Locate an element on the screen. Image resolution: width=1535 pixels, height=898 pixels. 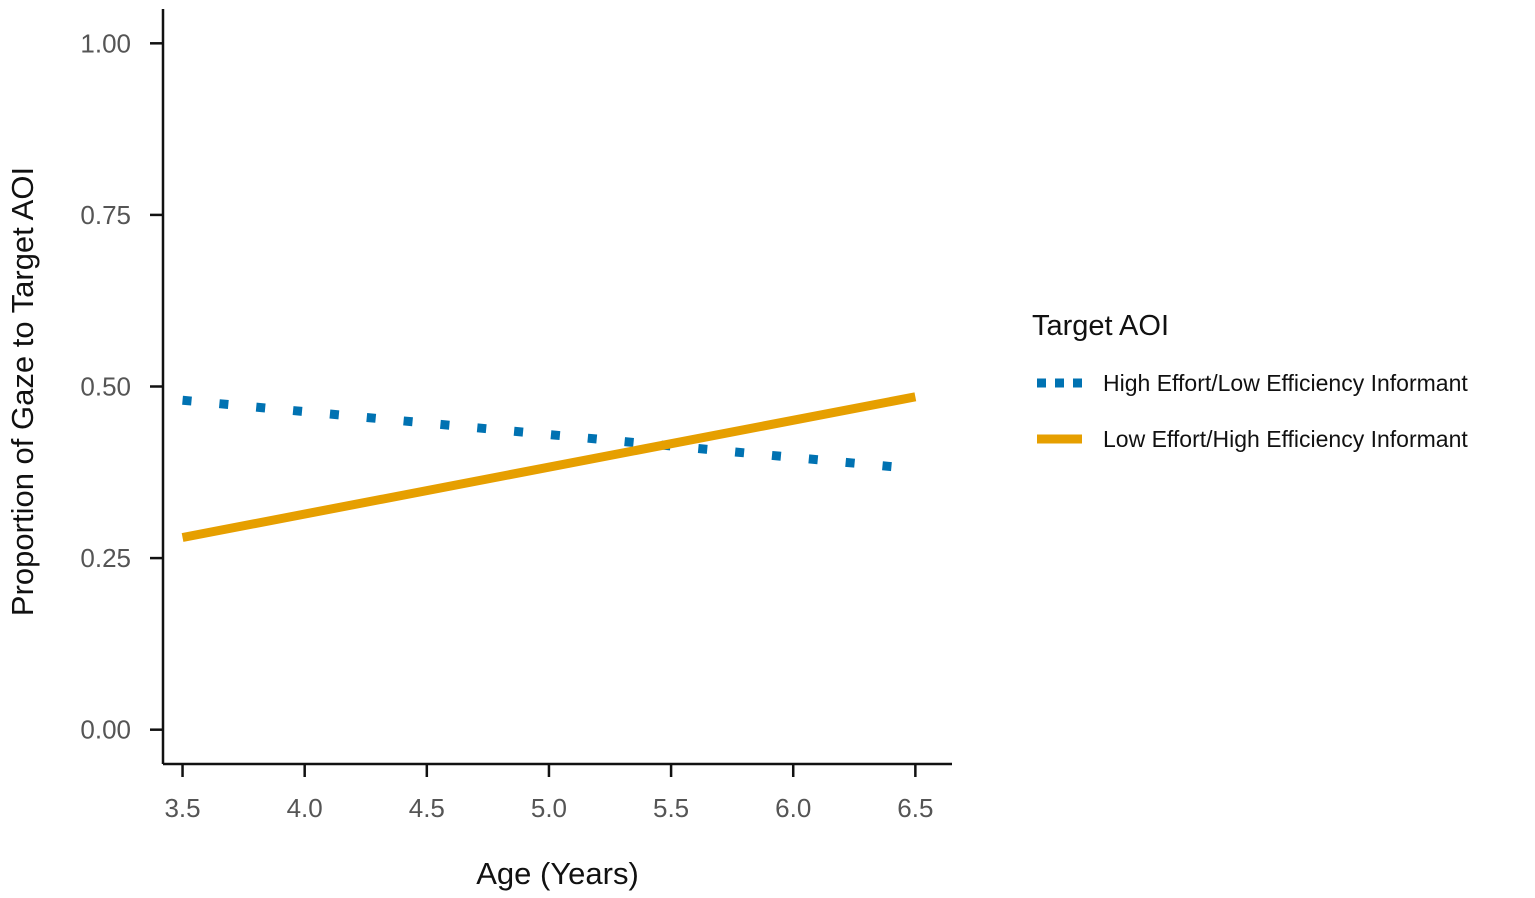
y-axis-ticks: 0.00 0.25 0.50 0.75 1.00 is located at coordinates (121, 386).